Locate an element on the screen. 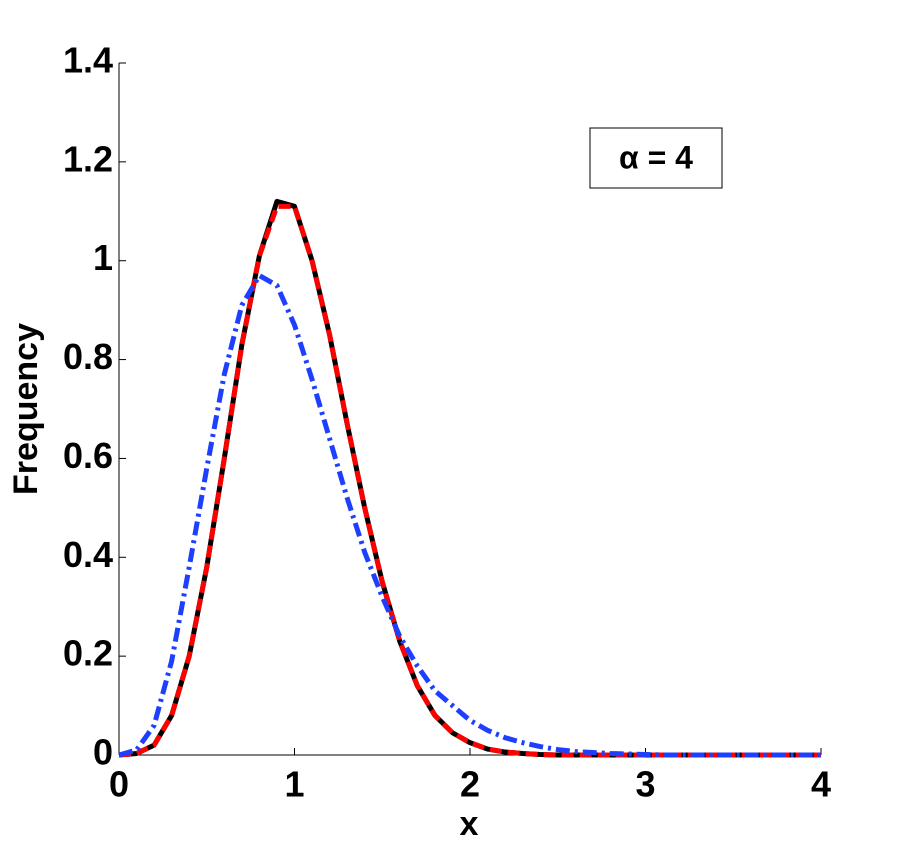 The height and width of the screenshot is (850, 907). annotation: α = 4 is located at coordinates (656, 157).